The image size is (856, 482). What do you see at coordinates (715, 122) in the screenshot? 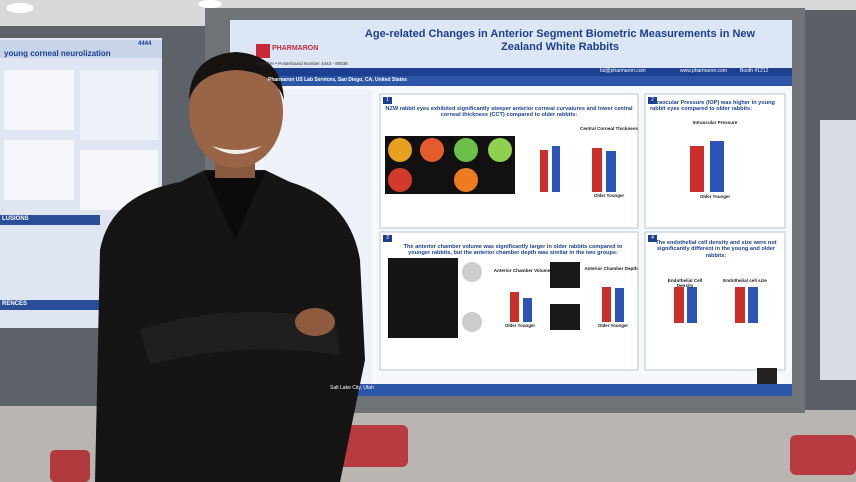
I see `chart-title: Intraocular Pressure` at bounding box center [715, 122].